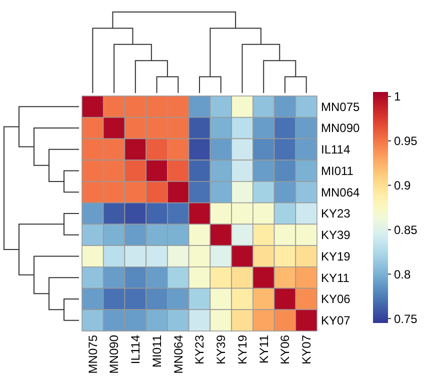  Describe the element at coordinates (406, 141) in the screenshot. I see `color-bar-label: 0.95` at that location.